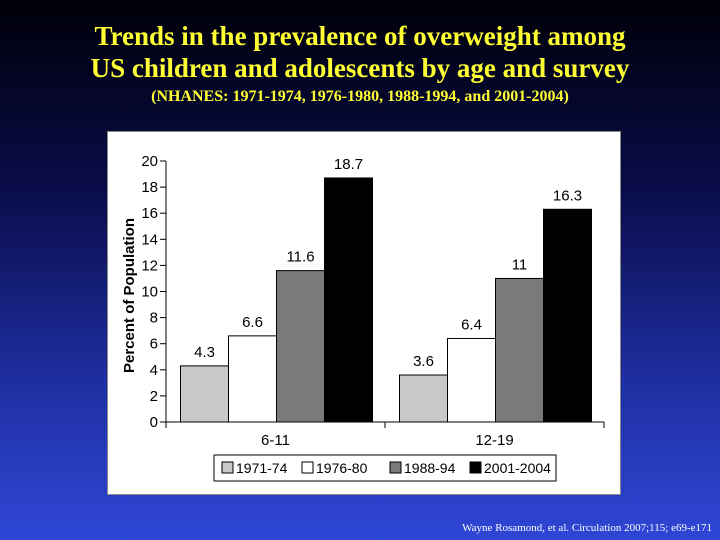 Image resolution: width=720 pixels, height=540 pixels. I want to click on y-tick-label: 4, so click(154, 370).